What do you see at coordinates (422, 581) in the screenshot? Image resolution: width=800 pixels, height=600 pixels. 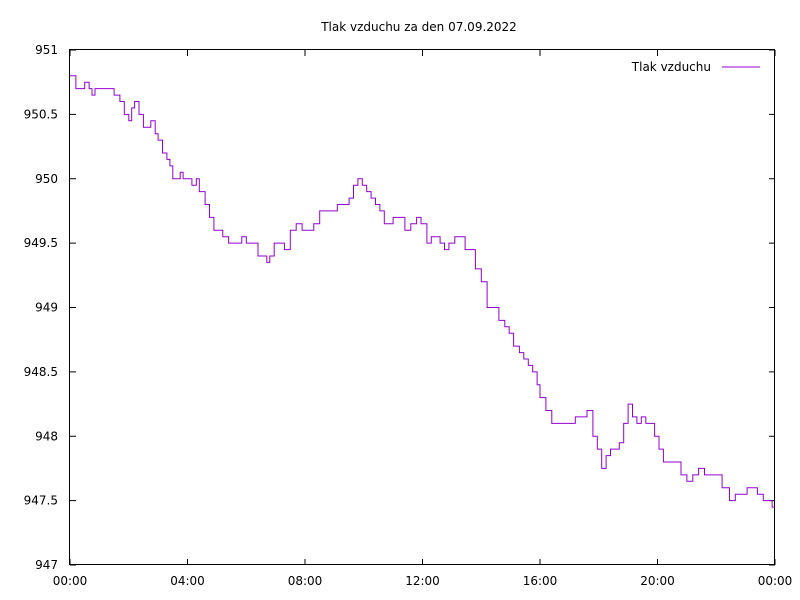 I see `x-tick-label: 12:00` at bounding box center [422, 581].